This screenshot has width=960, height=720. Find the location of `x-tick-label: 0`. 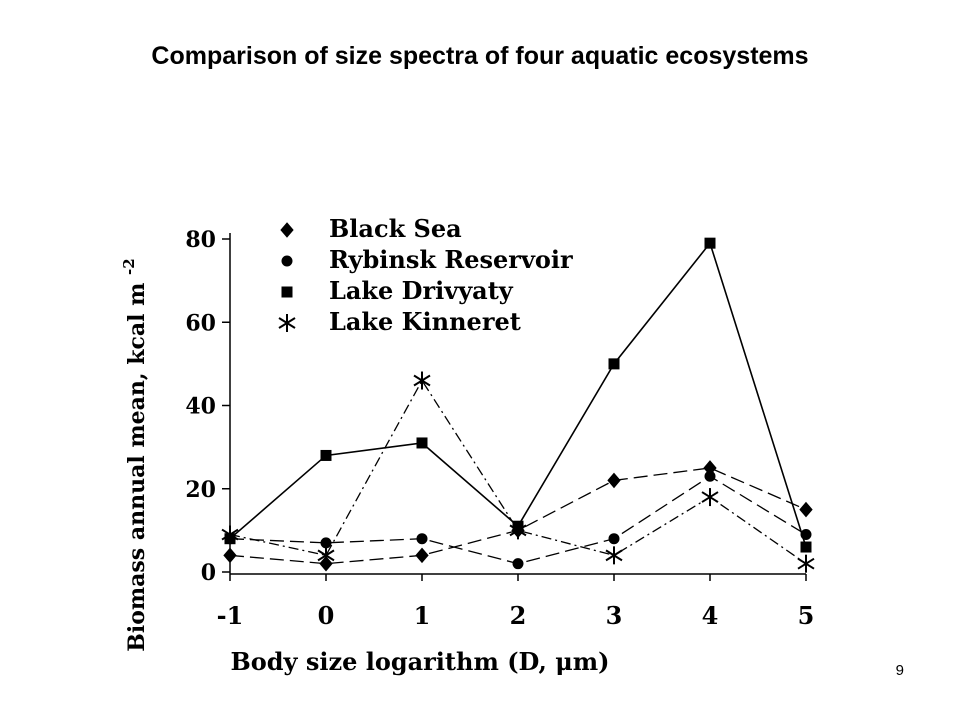

x-tick-label: 0 is located at coordinates (326, 615).